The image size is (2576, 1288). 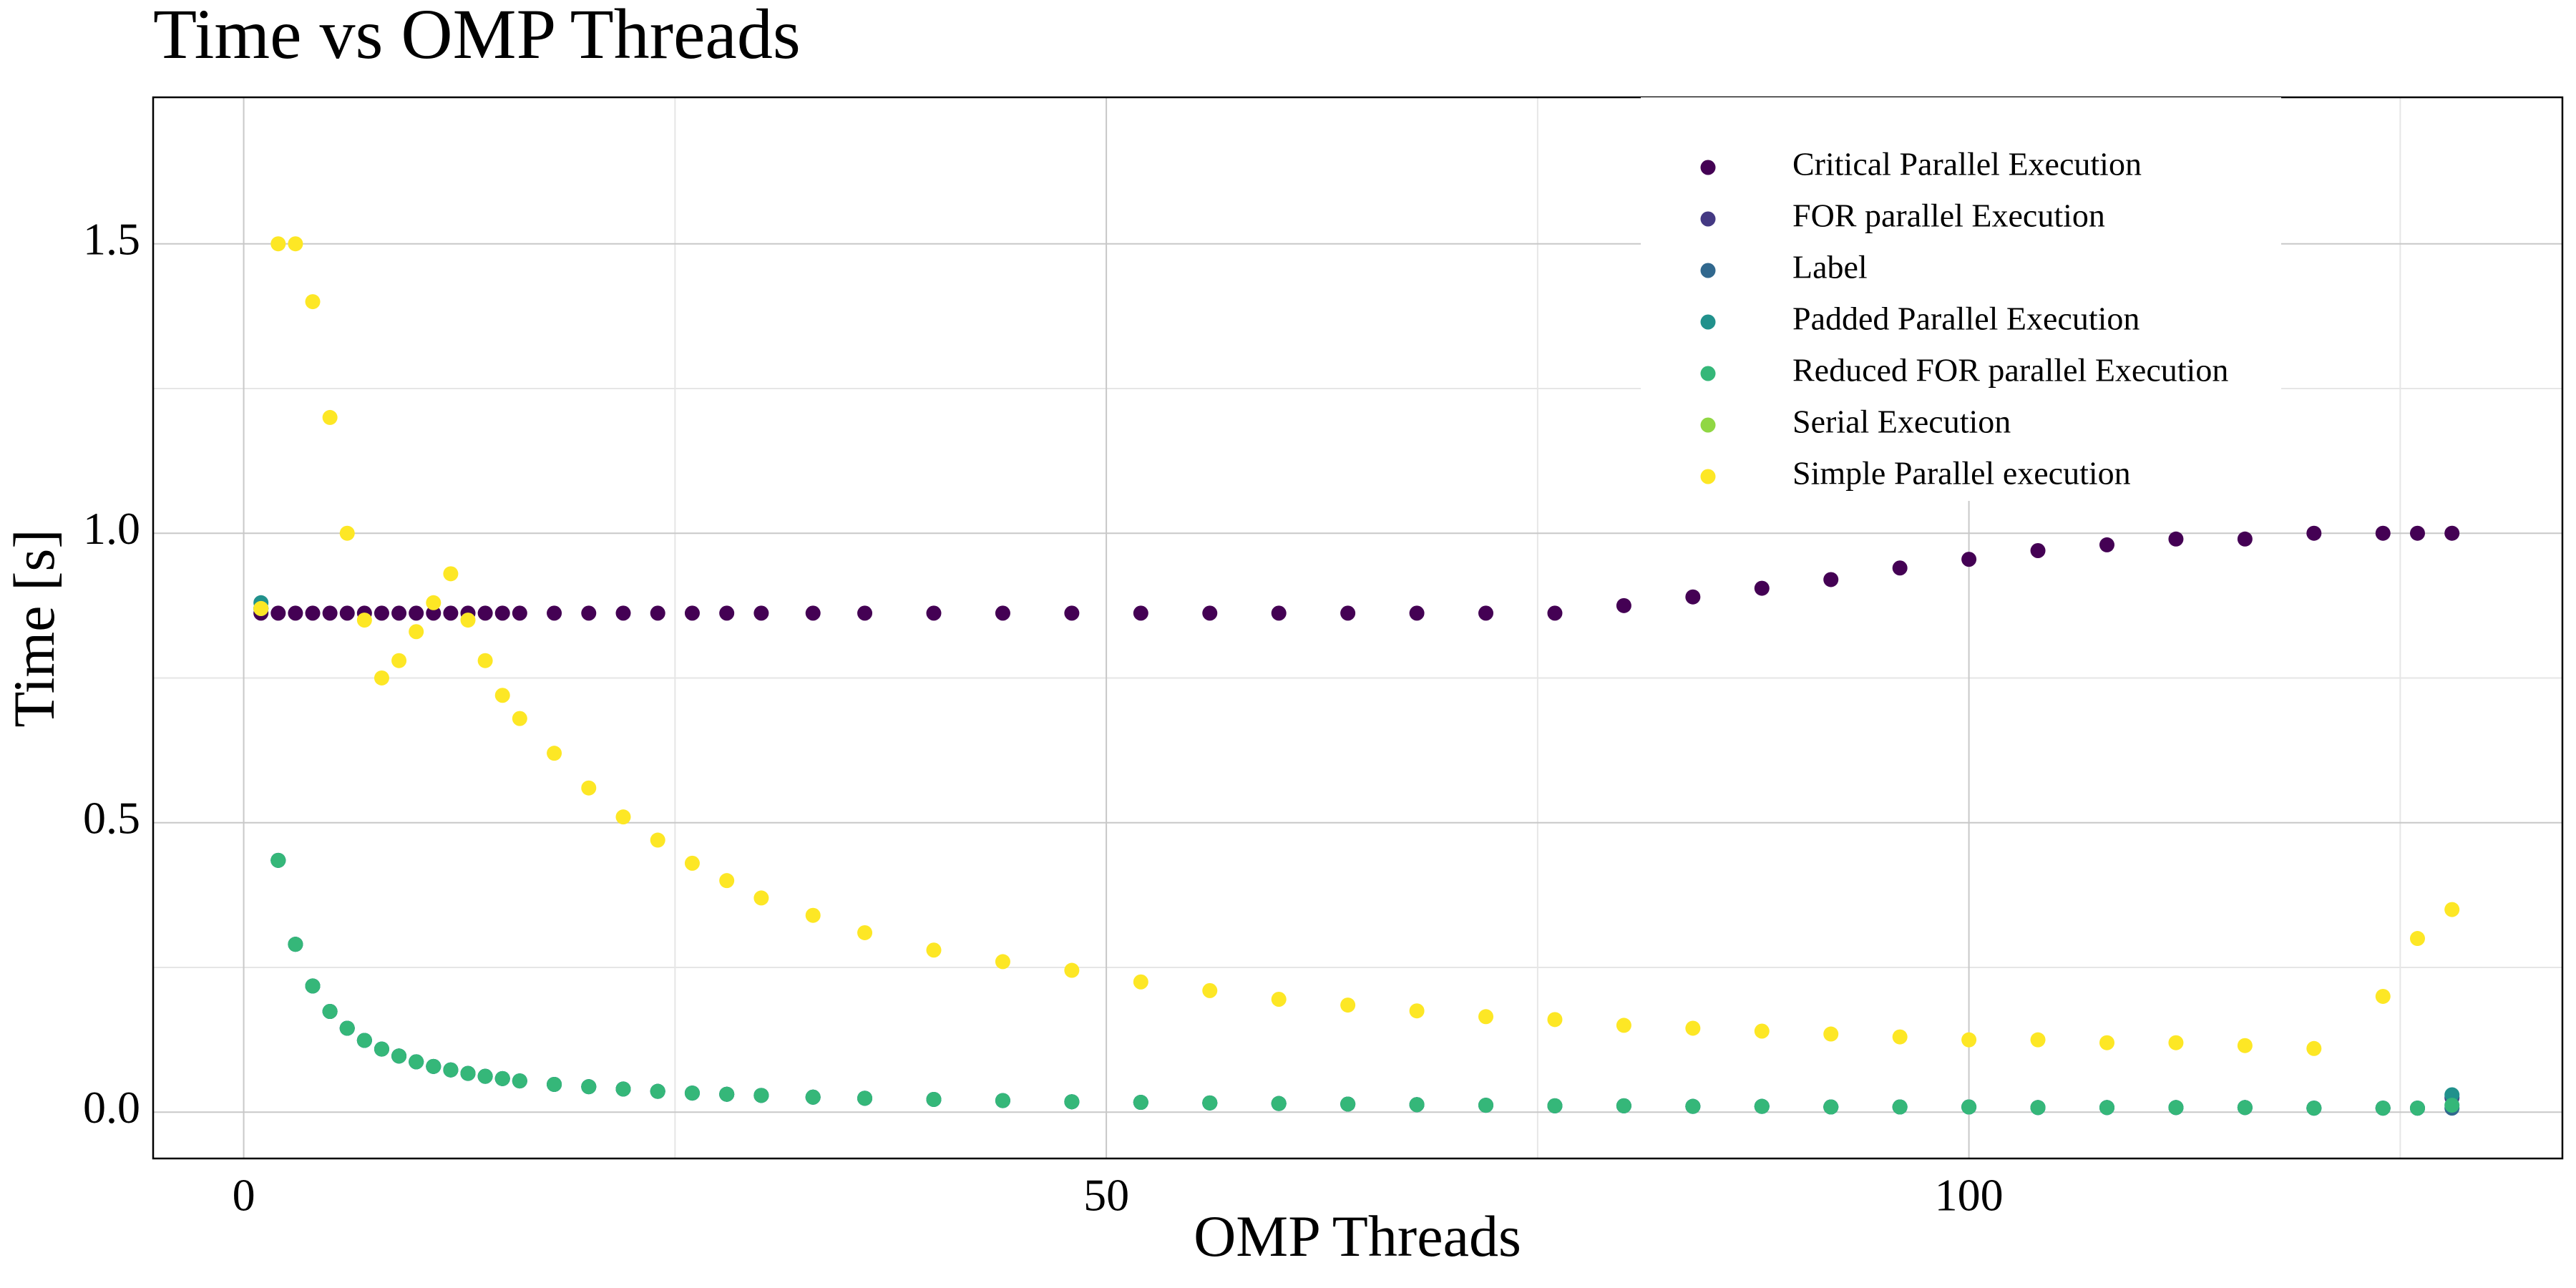 I want to click on legend-label: Padded Parallel Execution, so click(x=1966, y=319).